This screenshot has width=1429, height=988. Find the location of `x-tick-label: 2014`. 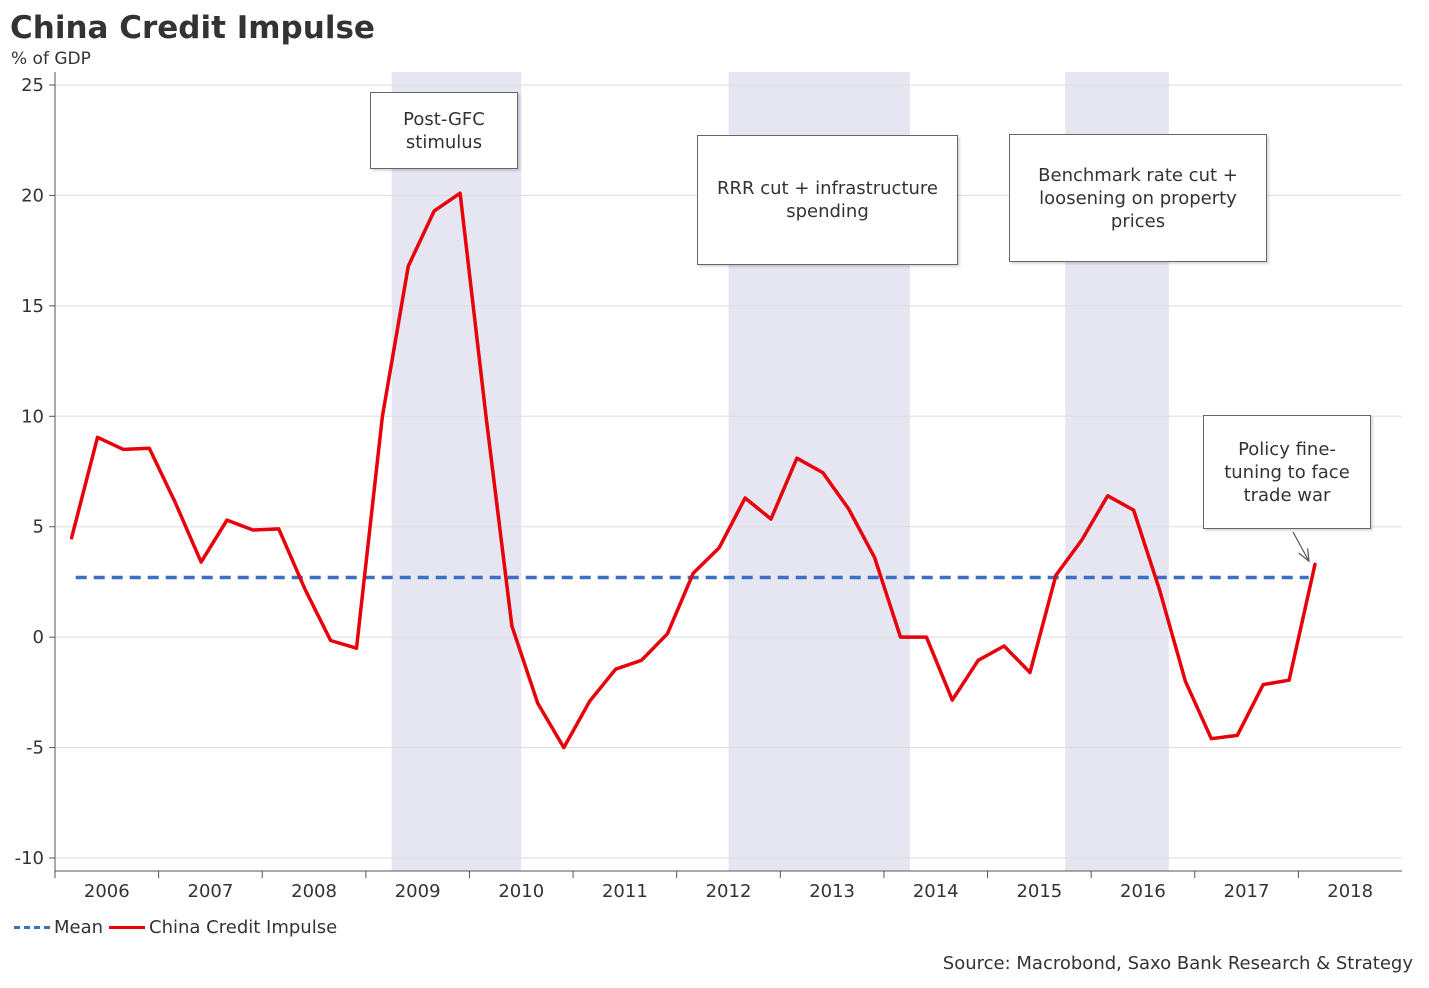

x-tick-label: 2014 is located at coordinates (936, 891).